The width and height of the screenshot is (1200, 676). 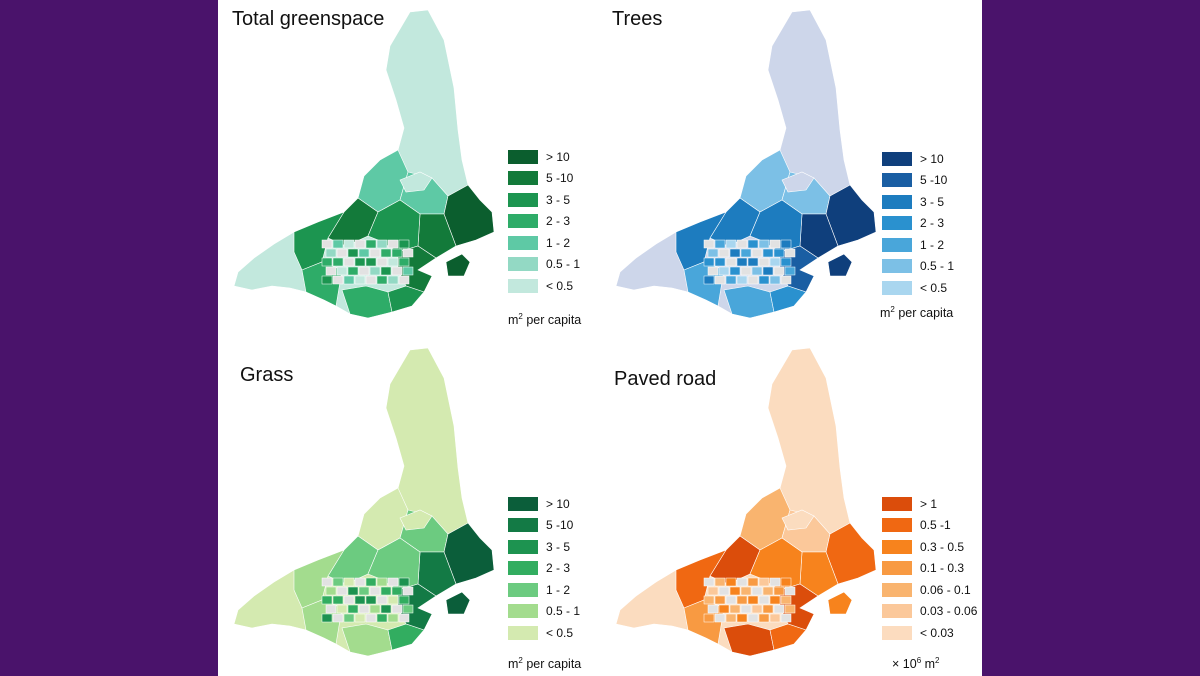 What do you see at coordinates (558, 568) in the screenshot?
I see `legend-label: 2 - 3` at bounding box center [558, 568].